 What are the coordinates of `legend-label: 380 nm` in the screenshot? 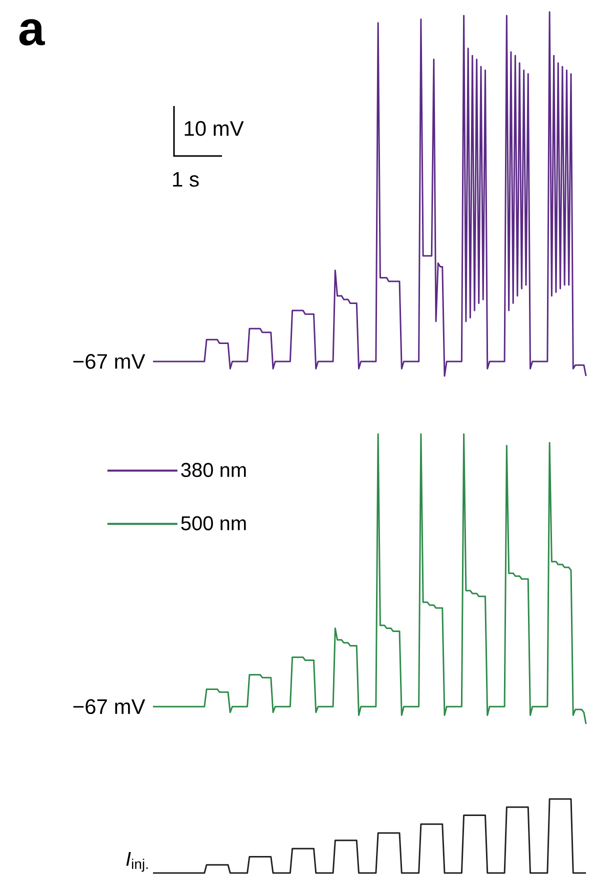 It's located at (213, 470).